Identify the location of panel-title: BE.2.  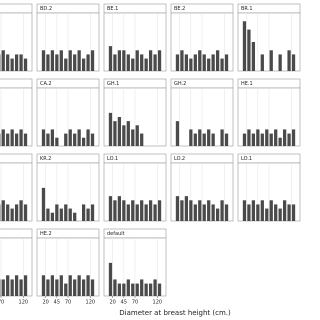
(179, 9).